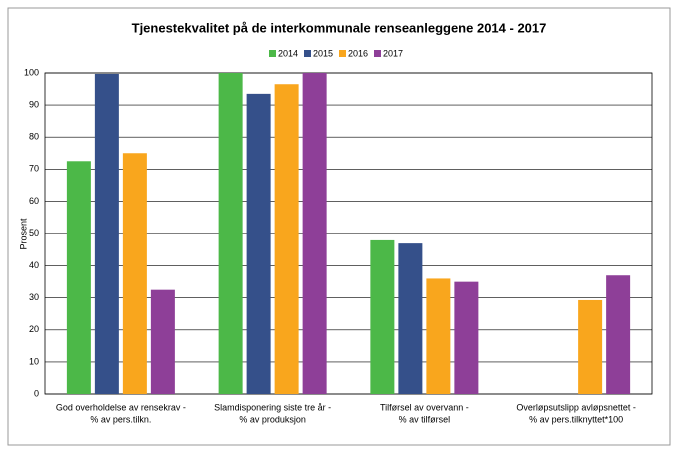 The image size is (678, 458). Describe the element at coordinates (23, 234) in the screenshot. I see `y-axis-label: Prosent` at that location.